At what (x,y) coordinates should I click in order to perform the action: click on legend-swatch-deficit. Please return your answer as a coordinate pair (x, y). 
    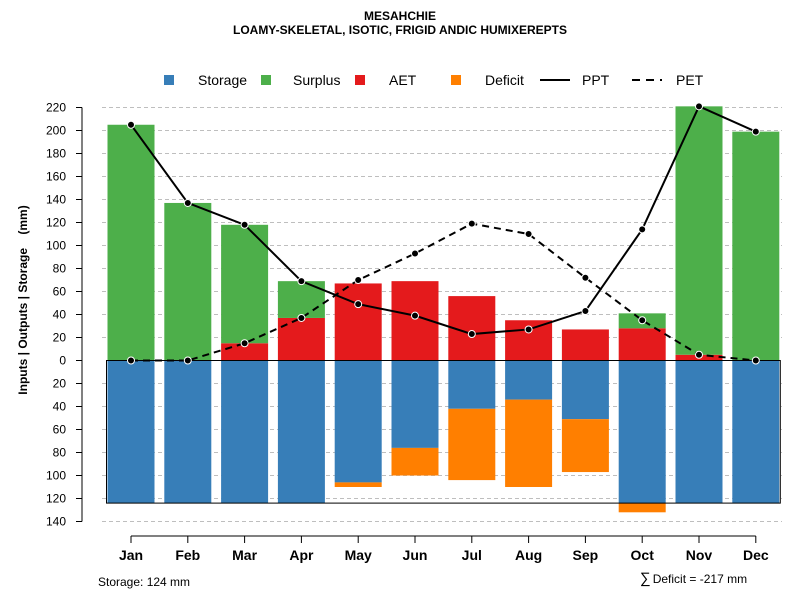
    Looking at the image, I should click on (456, 80).